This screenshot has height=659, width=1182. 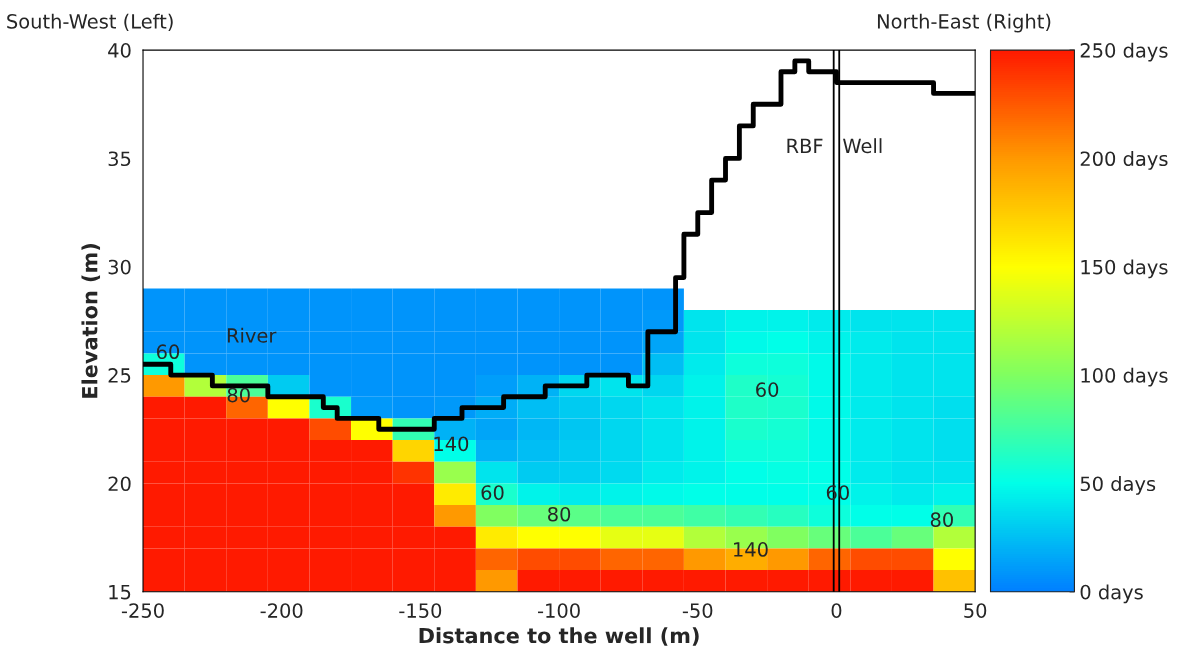 I want to click on y-tick-label: 20, so click(x=119, y=484).